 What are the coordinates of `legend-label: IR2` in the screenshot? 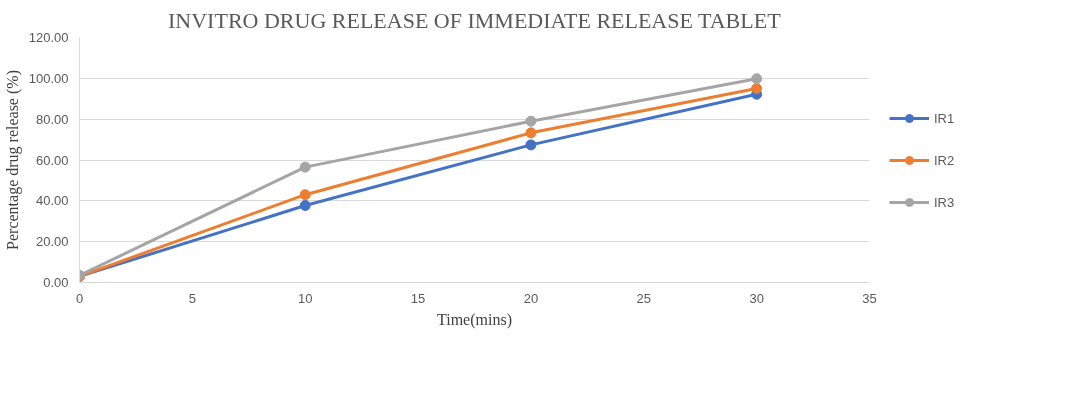 It's located at (944, 160).